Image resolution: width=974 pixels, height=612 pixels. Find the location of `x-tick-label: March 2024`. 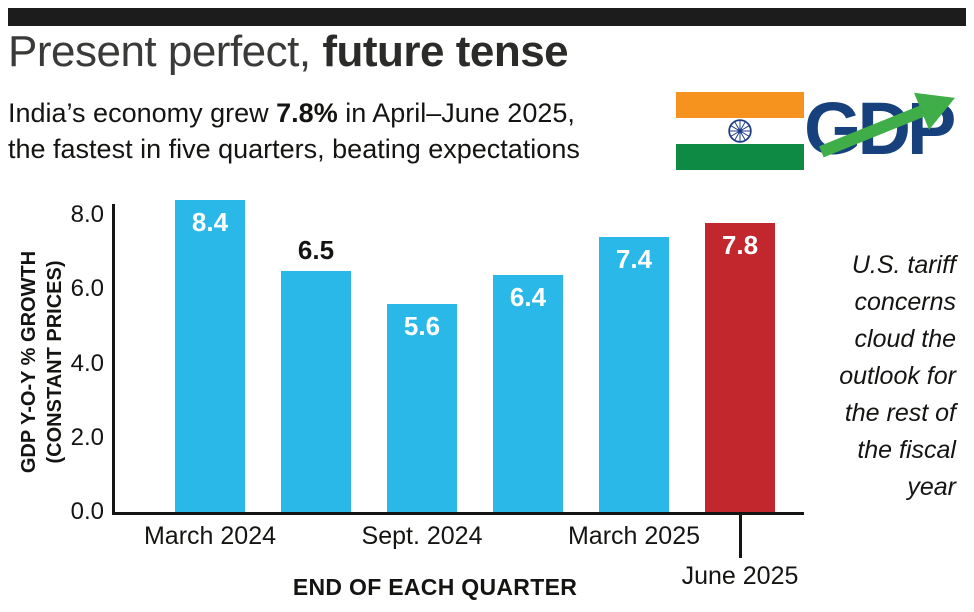

x-tick-label: March 2024 is located at coordinates (210, 536).